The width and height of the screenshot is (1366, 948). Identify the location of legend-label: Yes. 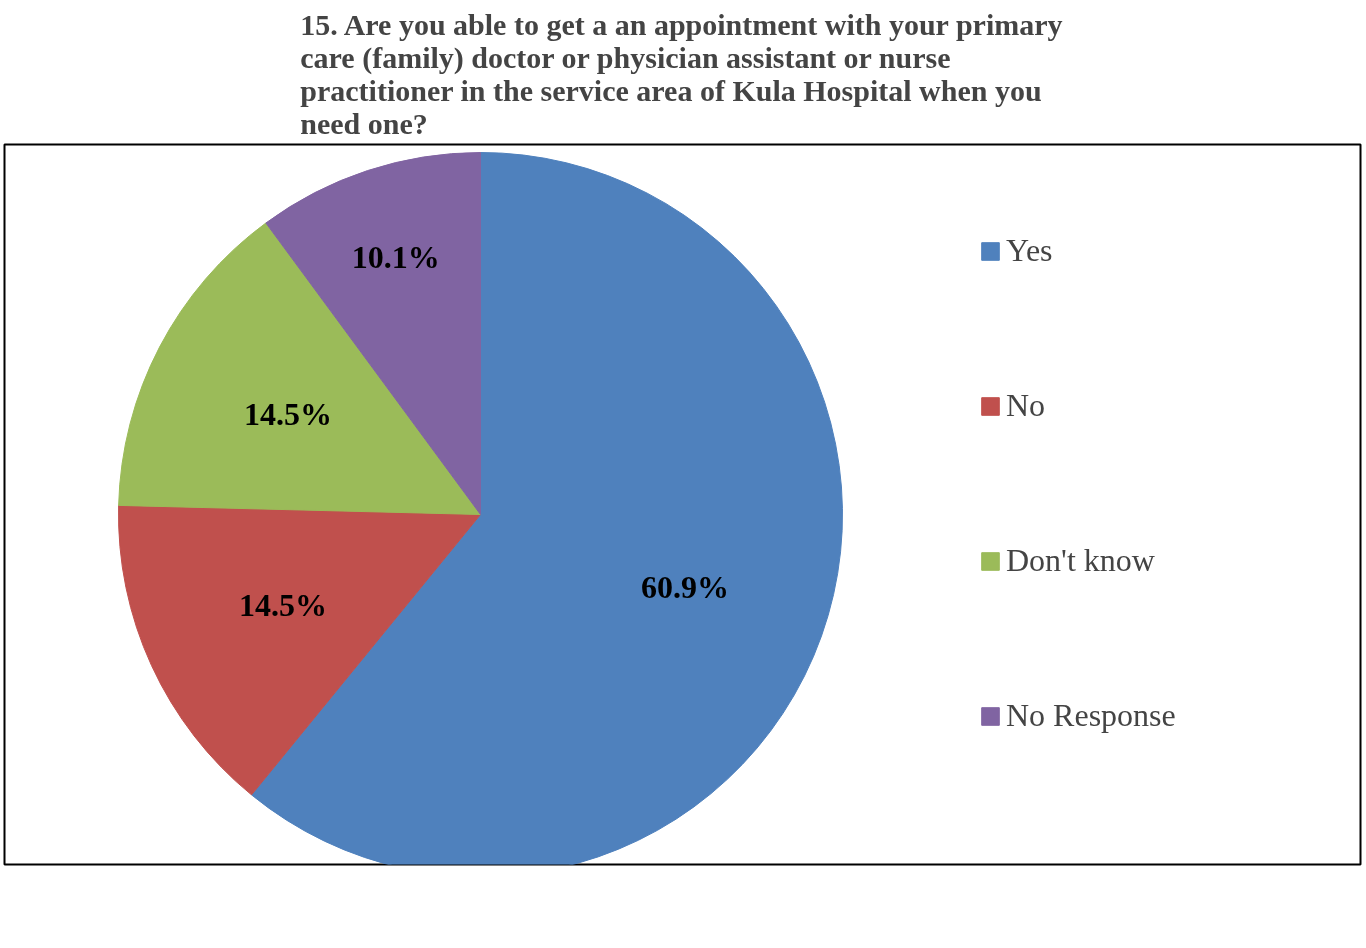
(1029, 250).